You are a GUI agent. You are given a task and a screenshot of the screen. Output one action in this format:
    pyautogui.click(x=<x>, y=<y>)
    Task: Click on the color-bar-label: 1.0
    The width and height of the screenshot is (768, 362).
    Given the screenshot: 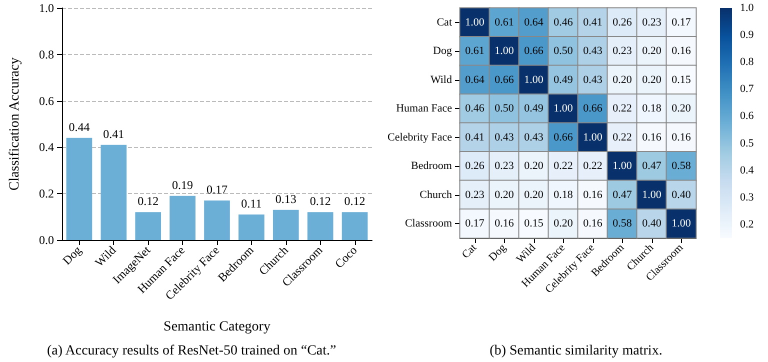 What is the action you would take?
    pyautogui.click(x=747, y=8)
    